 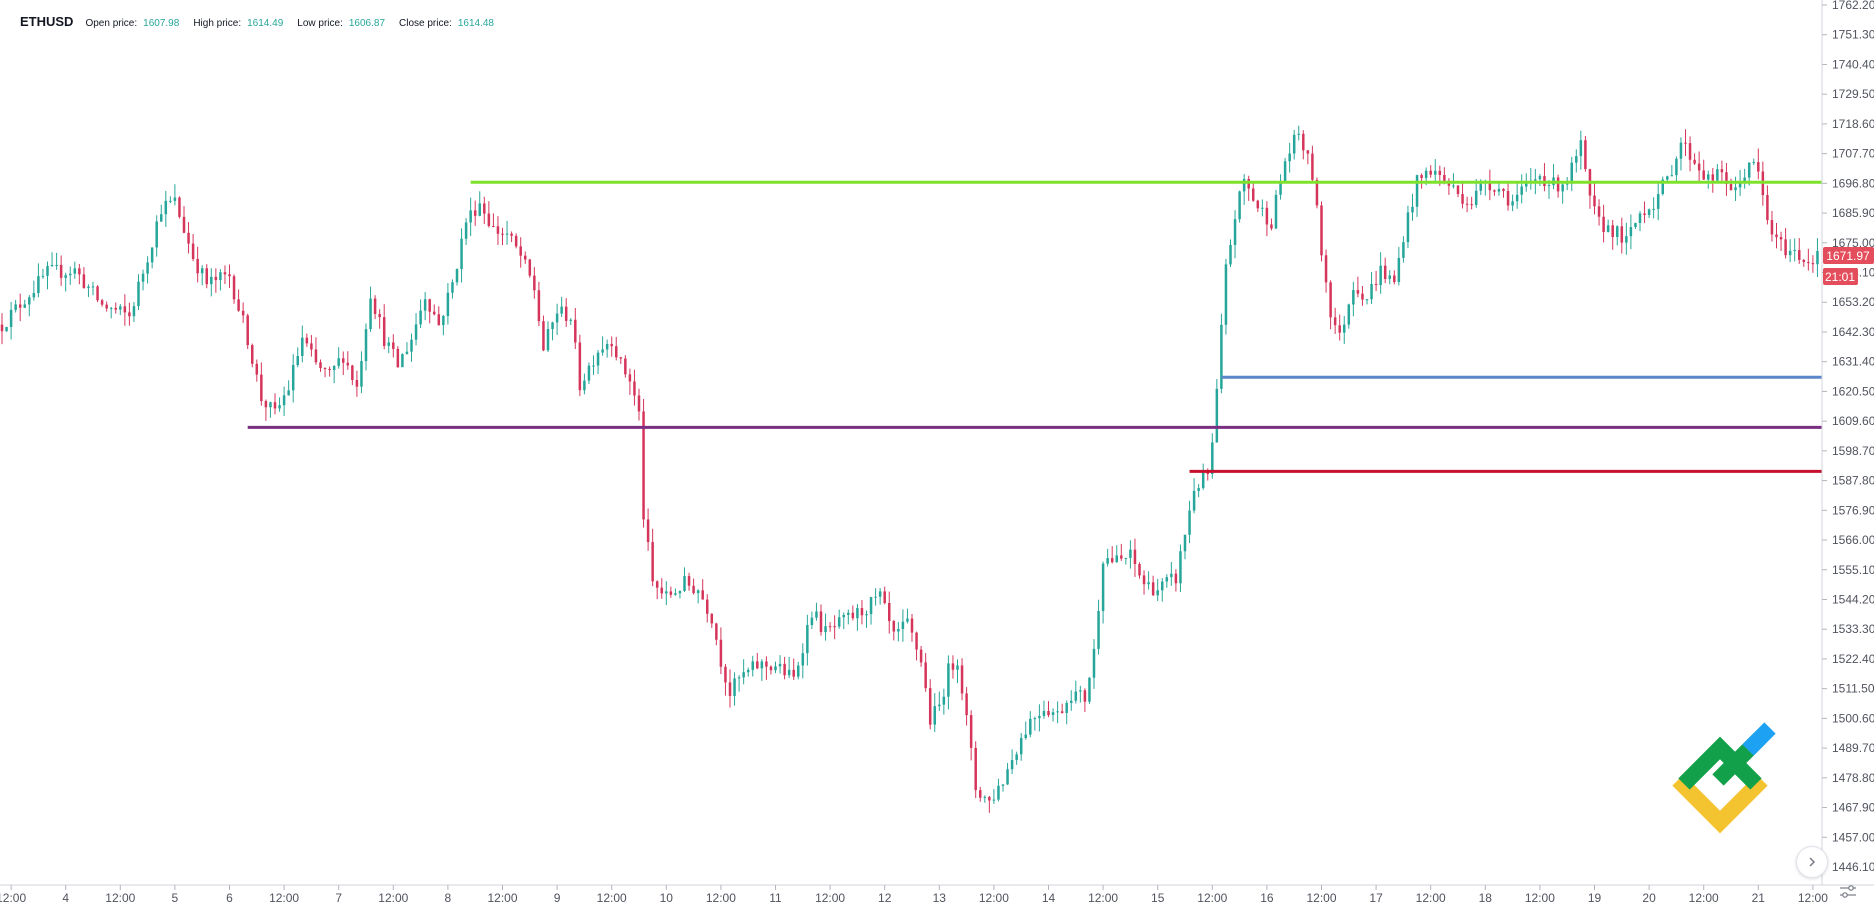 What do you see at coordinates (1049, 898) in the screenshot?
I see `time-tick-label: 14` at bounding box center [1049, 898].